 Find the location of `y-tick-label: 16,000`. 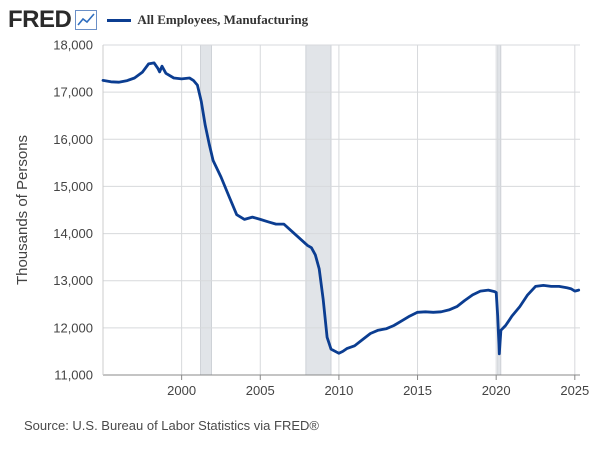

y-tick-label: 16,000 is located at coordinates (73, 139).